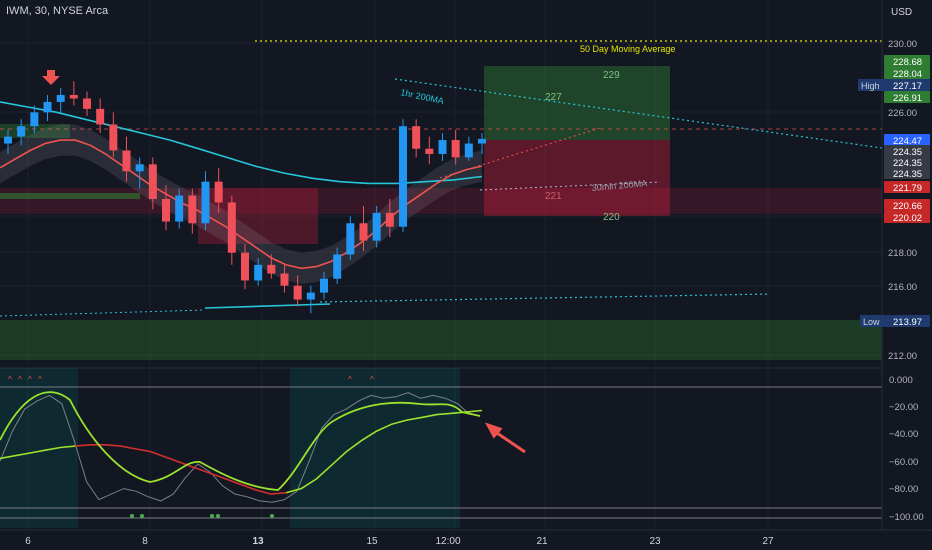  Describe the element at coordinates (103, 313) in the screenshot. I see `lower-trend-left` at that location.